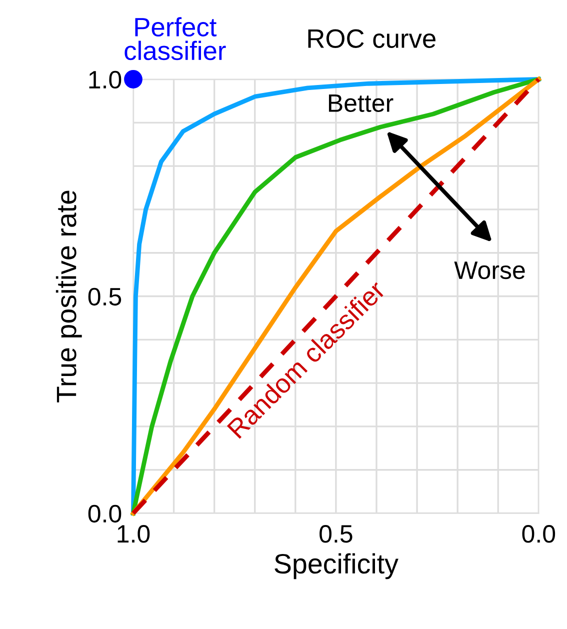 This screenshot has height=629, width=567. I want to click on annotation: Worse, so click(489, 271).